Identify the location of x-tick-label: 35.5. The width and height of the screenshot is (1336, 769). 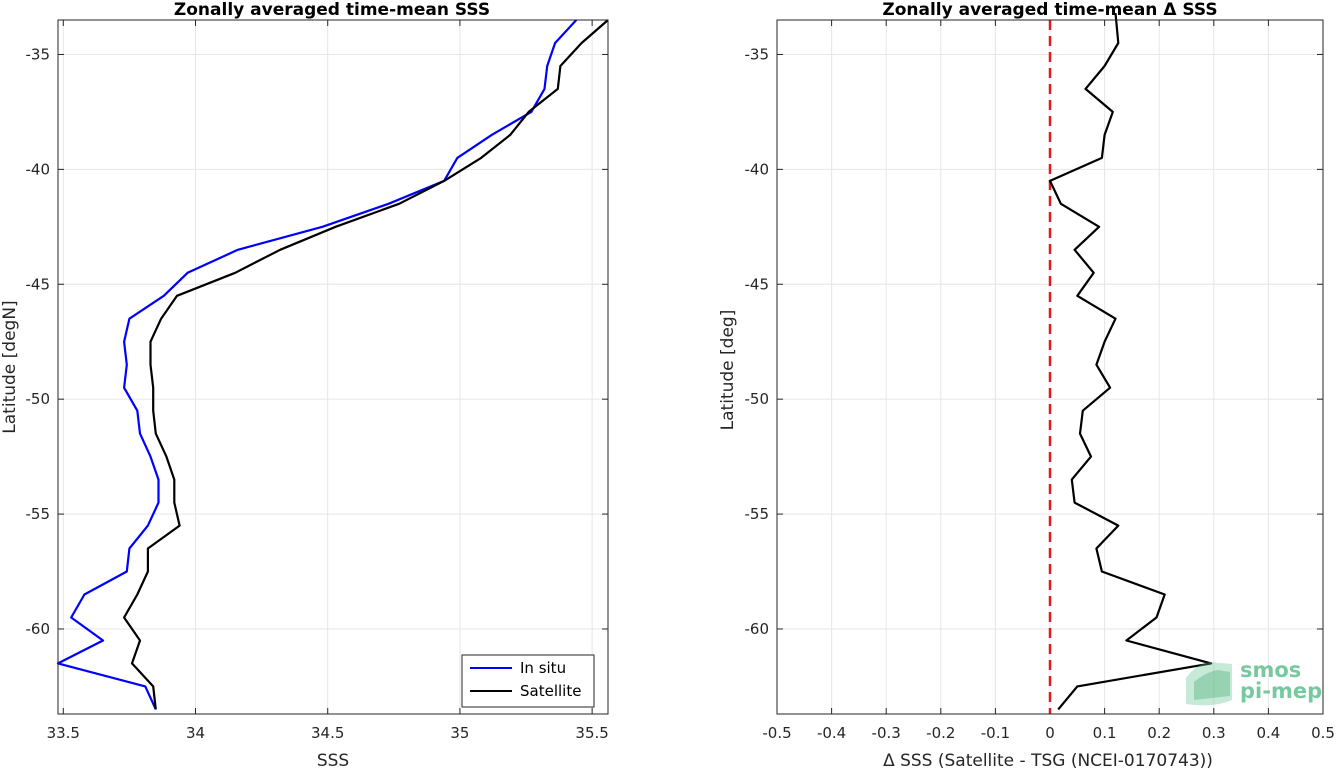
(591, 733).